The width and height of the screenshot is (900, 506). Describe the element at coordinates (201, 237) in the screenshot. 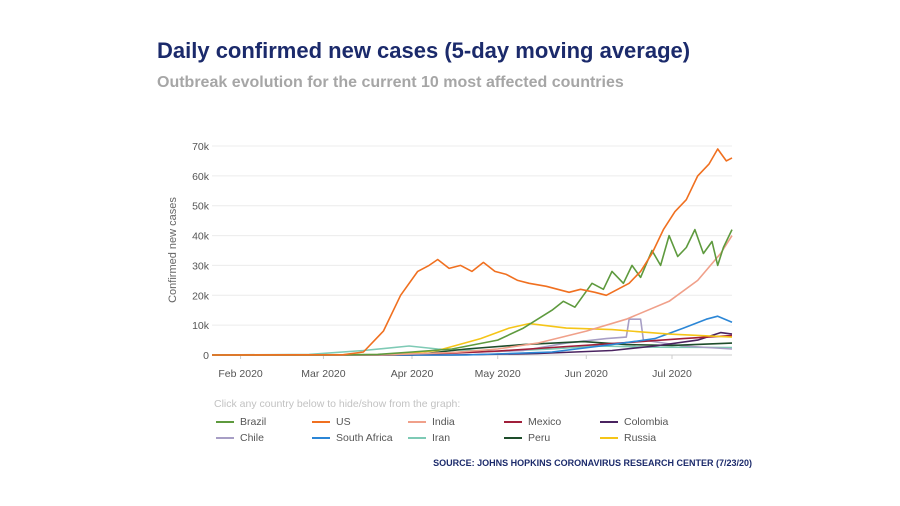

I see `y-tick-label: 40k` at that location.